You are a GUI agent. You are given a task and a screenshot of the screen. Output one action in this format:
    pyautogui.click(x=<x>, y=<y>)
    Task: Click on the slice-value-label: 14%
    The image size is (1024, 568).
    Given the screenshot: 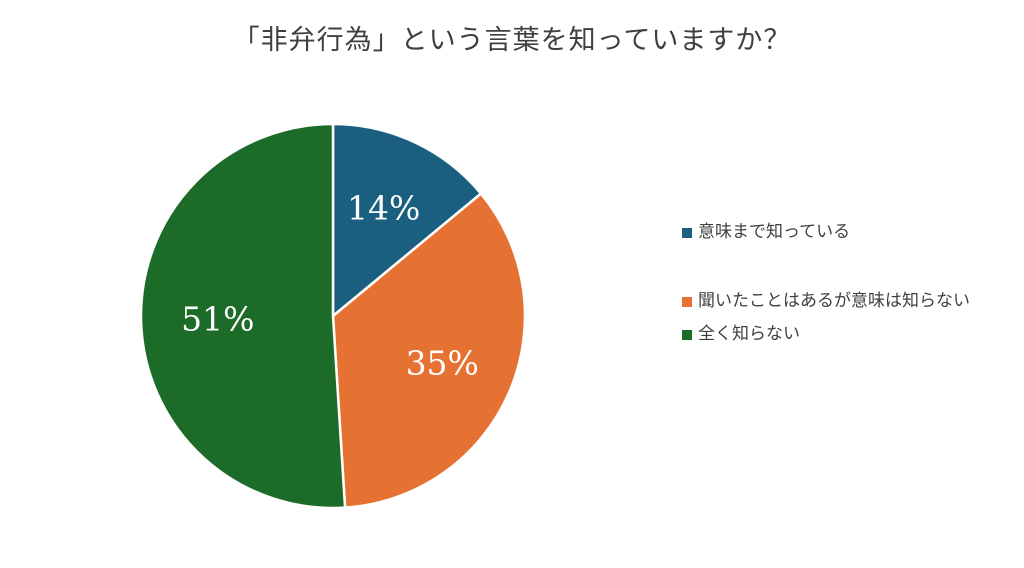 What is the action you would take?
    pyautogui.click(x=383, y=207)
    